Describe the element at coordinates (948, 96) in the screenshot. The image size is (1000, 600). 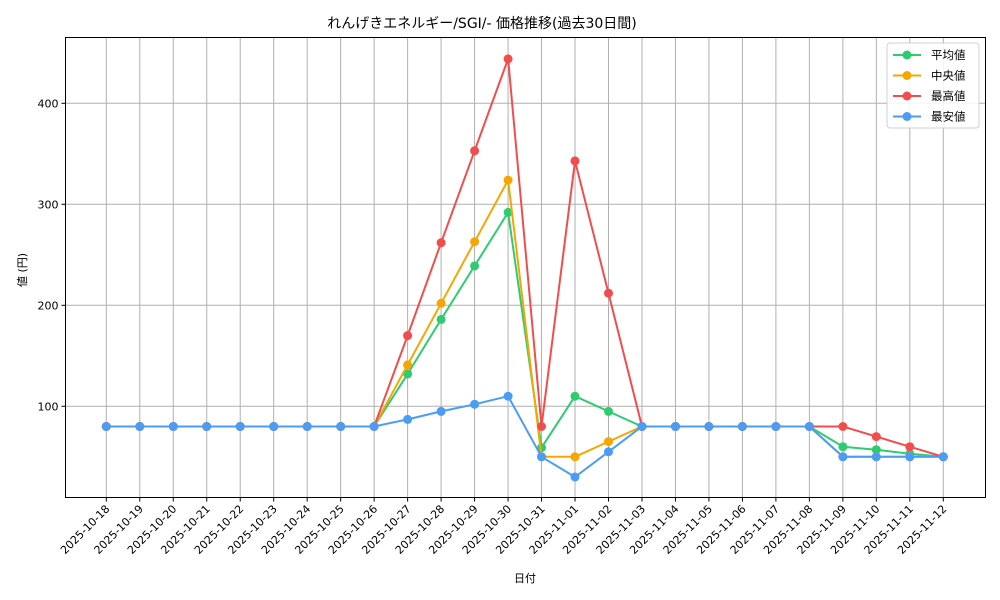
I see `legend-label: 最高値` at that location.